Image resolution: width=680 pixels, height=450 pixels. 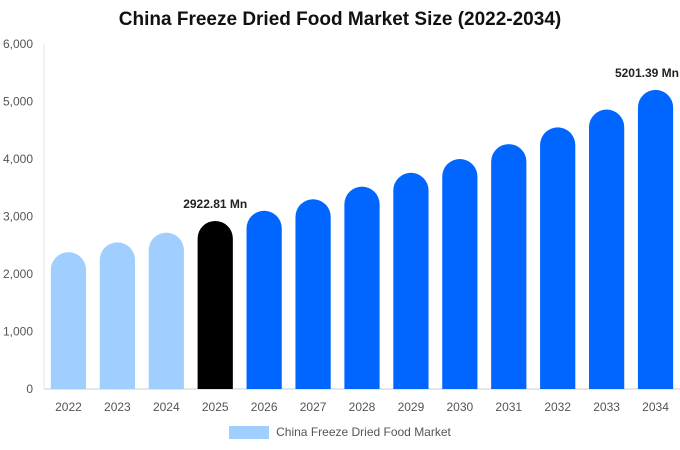 I want to click on y-tick-label: 4,000, so click(x=18, y=159).